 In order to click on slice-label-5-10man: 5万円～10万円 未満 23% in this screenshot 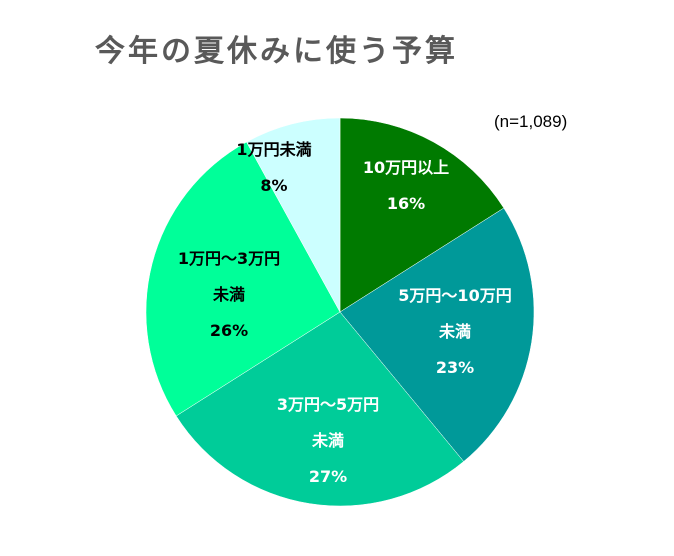, I will do `click(455, 331)`.